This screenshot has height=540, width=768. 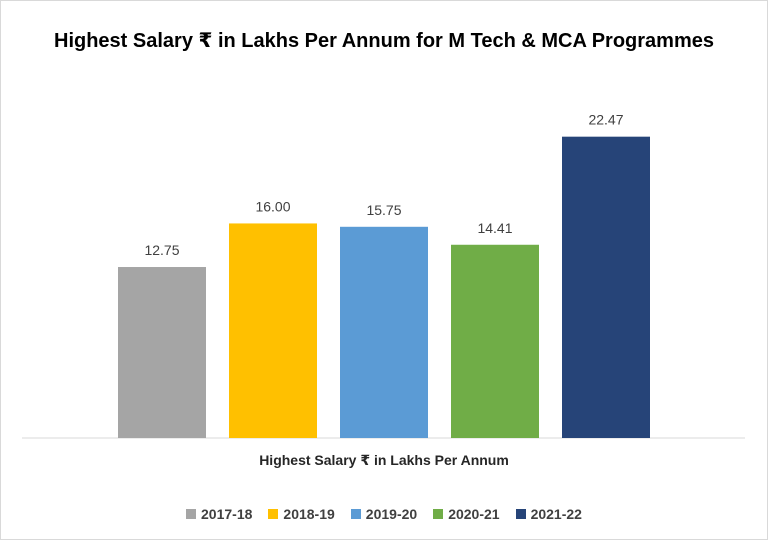 I want to click on data-label-2021-22: 22.47, so click(x=605, y=120).